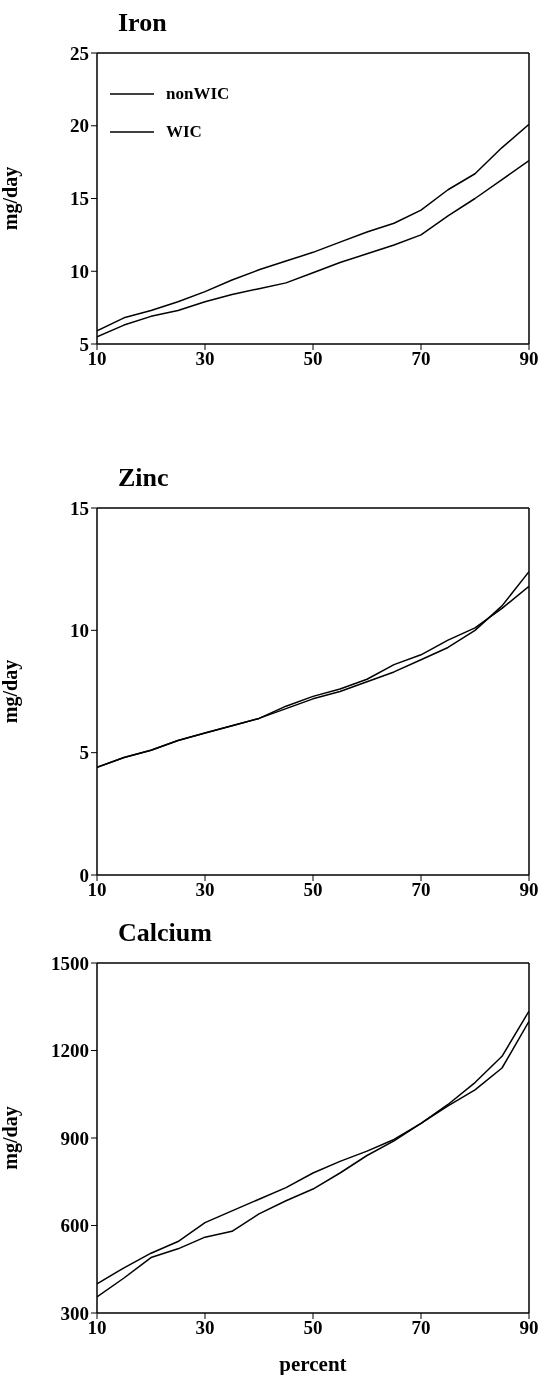 The height and width of the screenshot is (1393, 549). Describe the element at coordinates (142, 23) in the screenshot. I see `chart-title: Iron` at that location.